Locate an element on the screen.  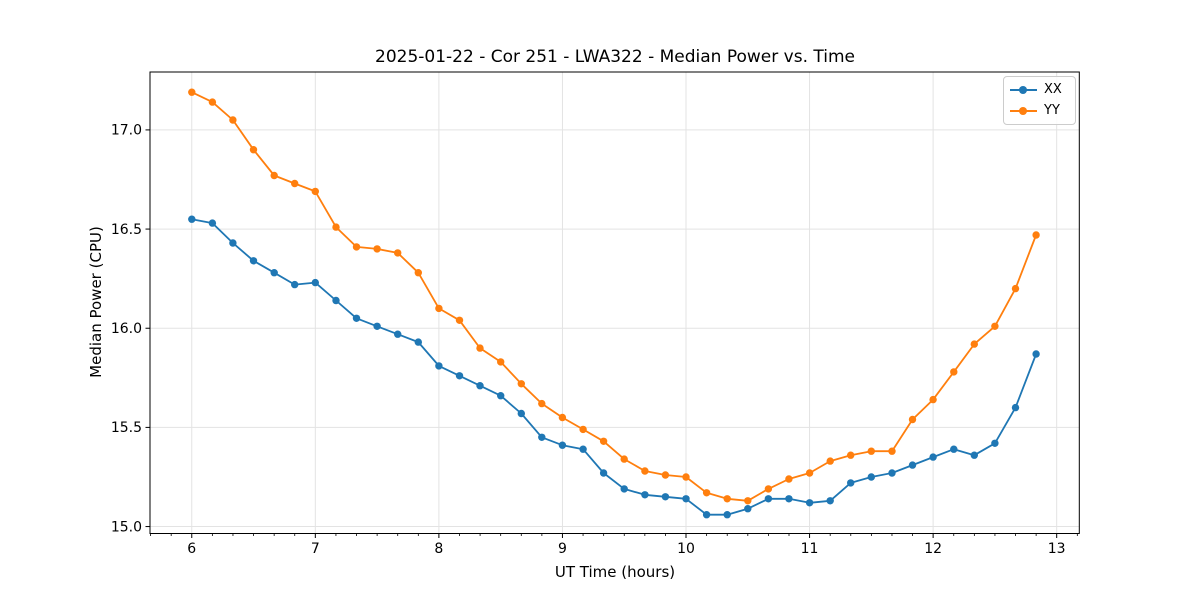
y-tick-label: 15.5 is located at coordinates (126, 428).